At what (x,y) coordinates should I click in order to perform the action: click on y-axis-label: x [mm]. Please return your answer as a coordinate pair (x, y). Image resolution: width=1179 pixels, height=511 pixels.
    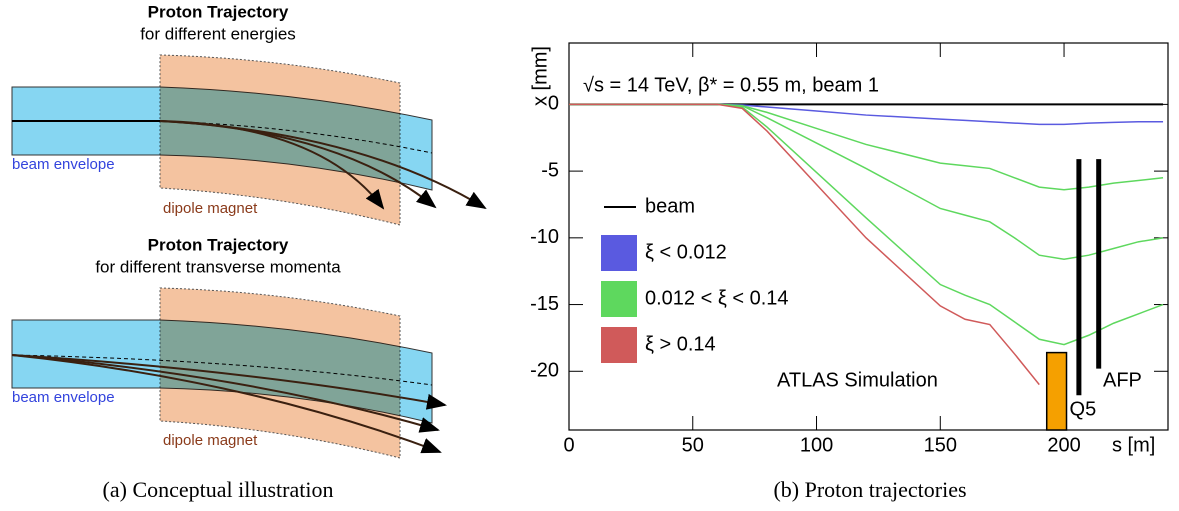
    Looking at the image, I should click on (540, 76).